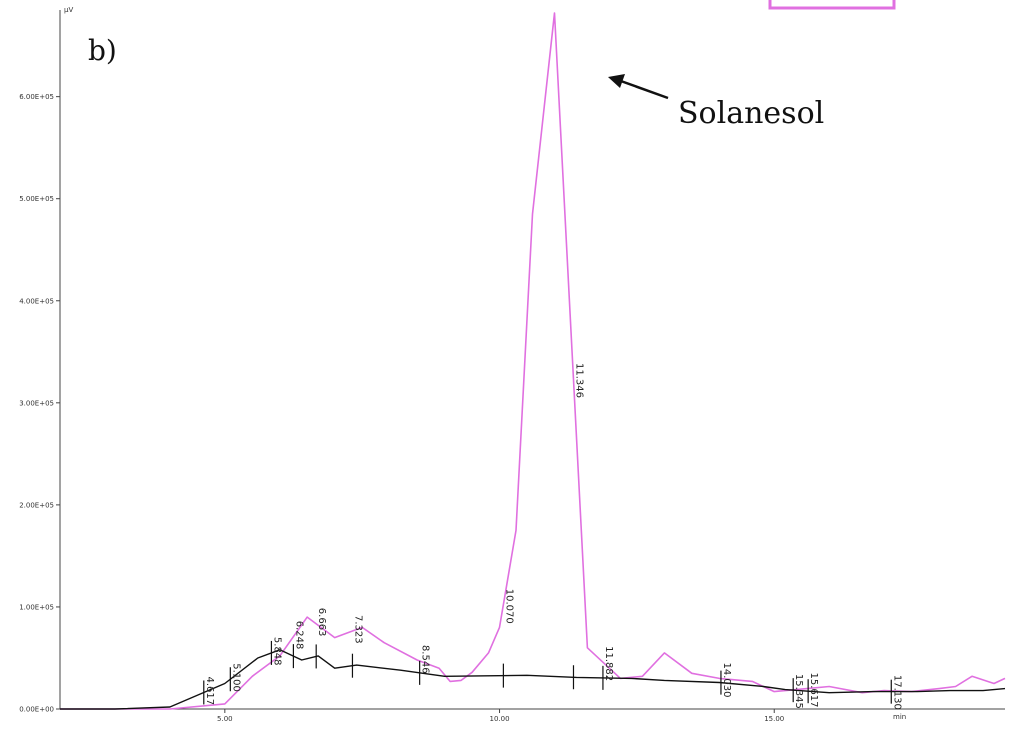 The image size is (1017, 740). Describe the element at coordinates (726, 680) in the screenshot. I see `peak-label: 14.030` at that location.